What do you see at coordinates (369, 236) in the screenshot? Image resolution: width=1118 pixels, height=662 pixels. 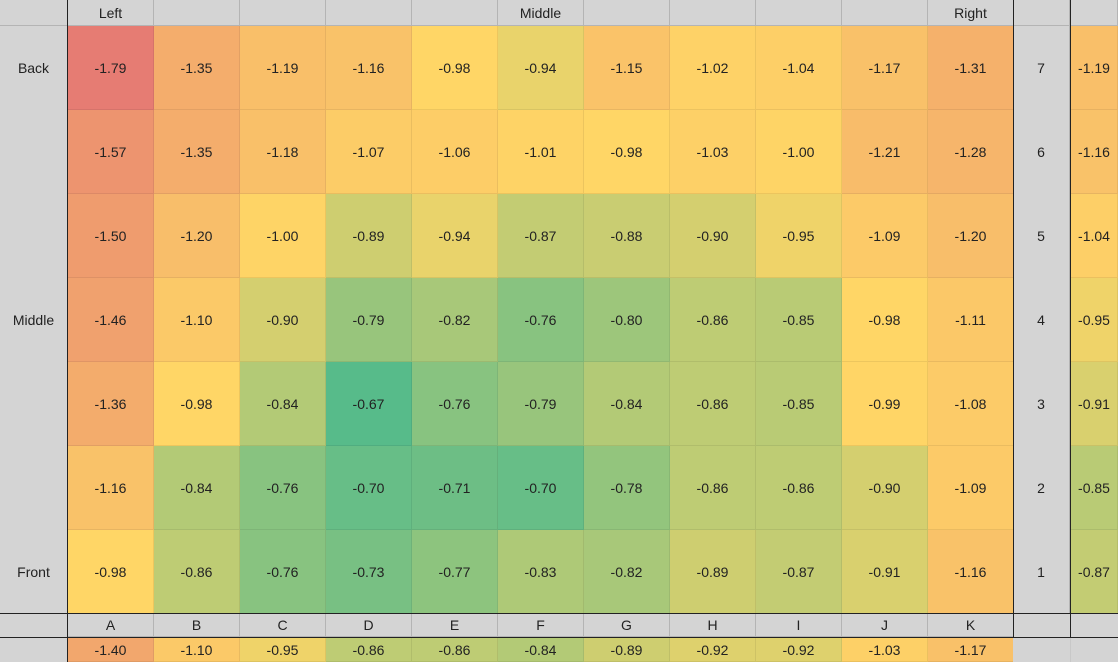 I see `heatmap-cell: -0.89` at bounding box center [369, 236].